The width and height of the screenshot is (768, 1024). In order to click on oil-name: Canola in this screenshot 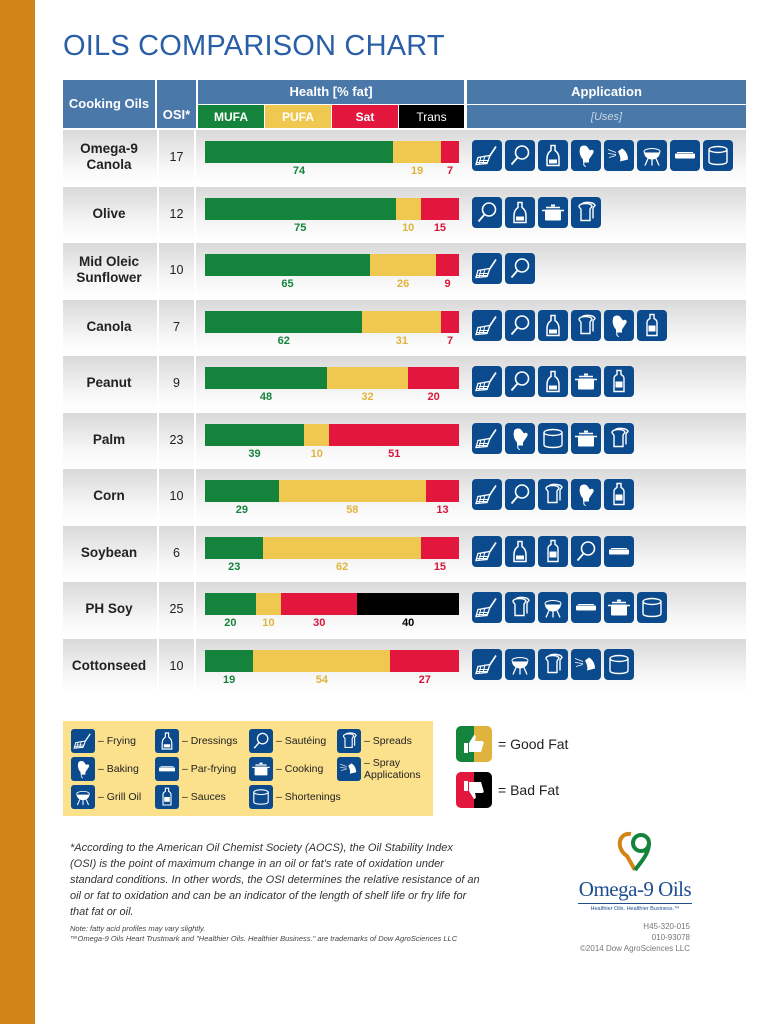, I will do `click(109, 326)`.